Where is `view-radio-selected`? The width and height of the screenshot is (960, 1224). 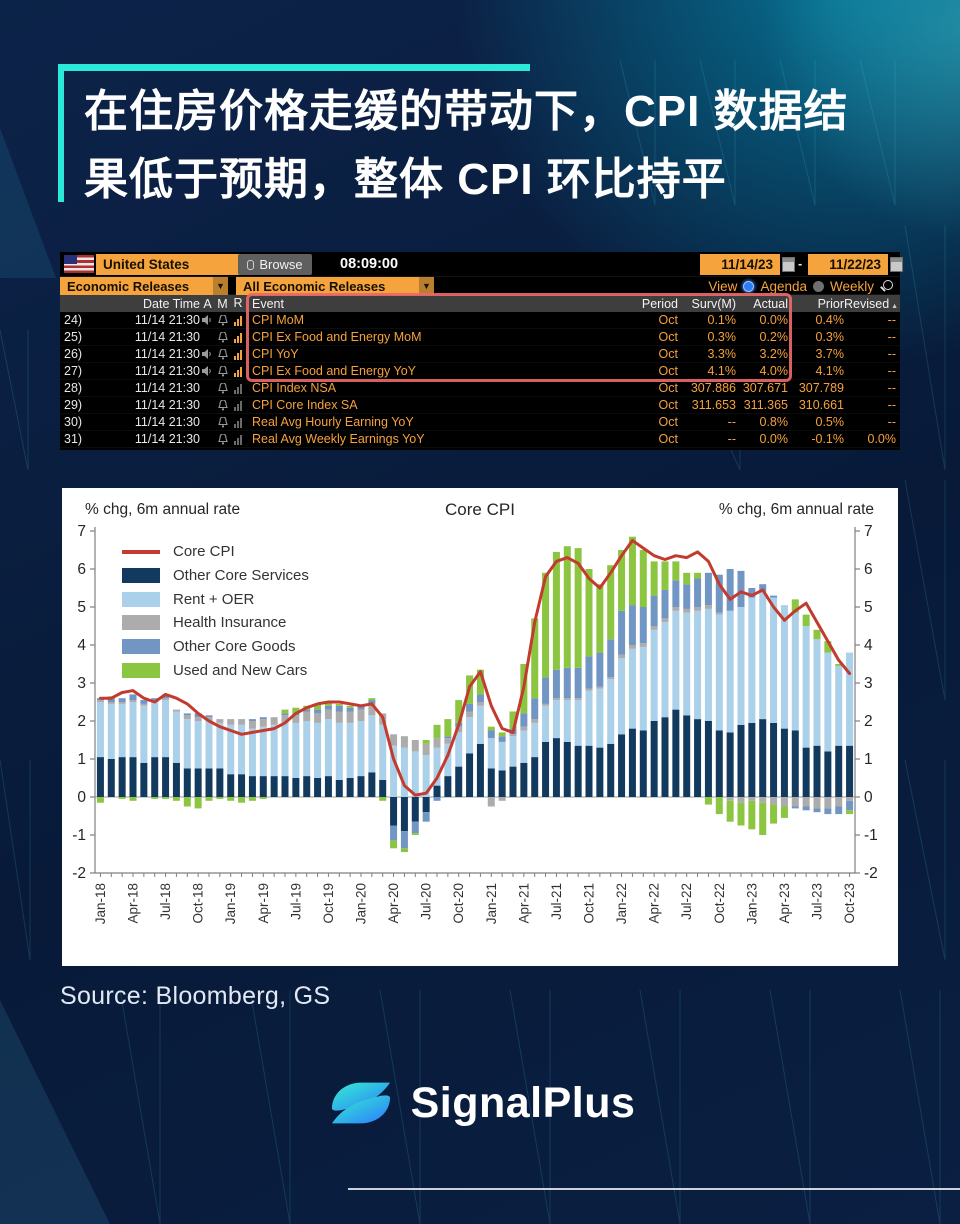 view-radio-selected is located at coordinates (749, 286).